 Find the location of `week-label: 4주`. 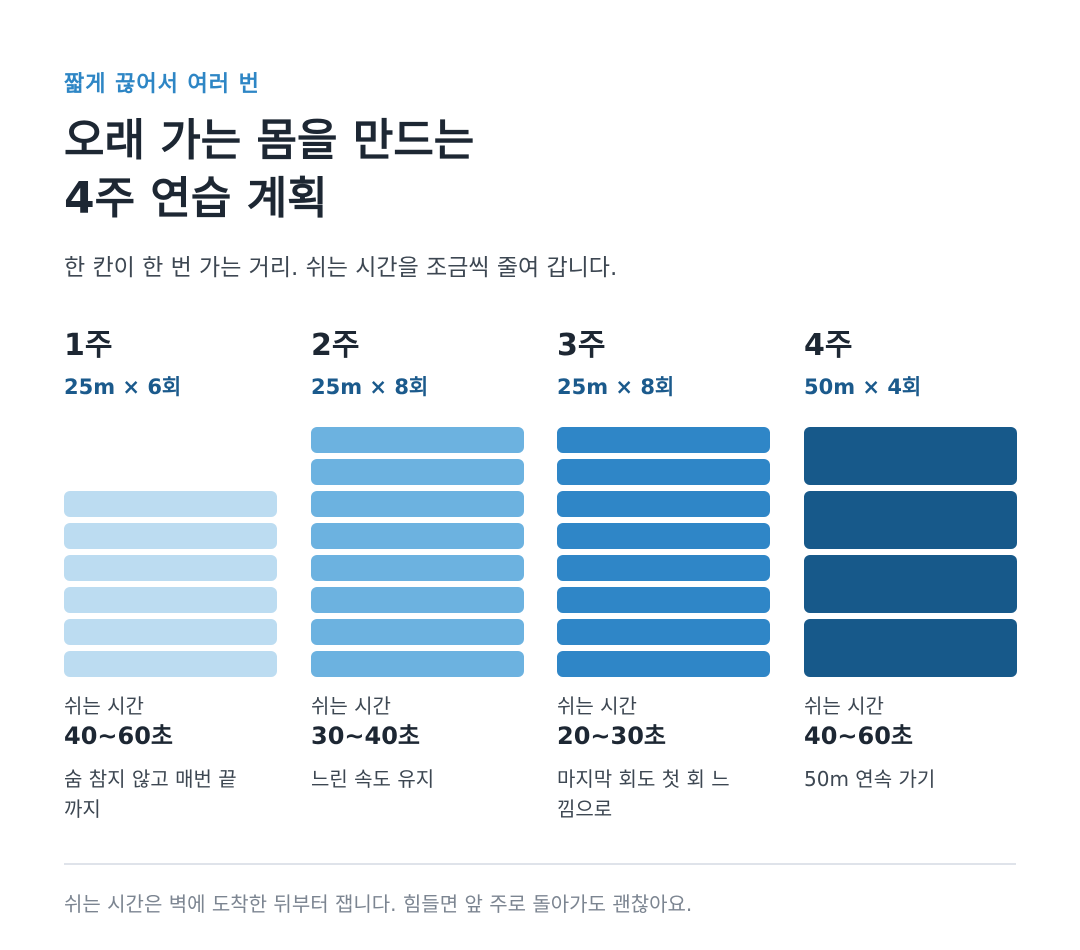

week-label: 4주 is located at coordinates (828, 345).